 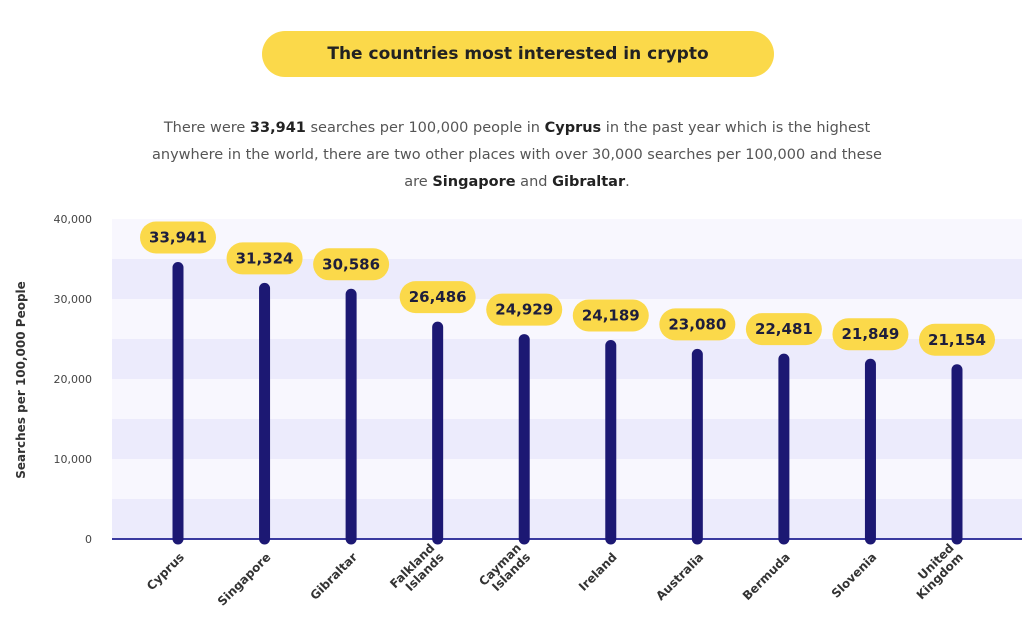 I want to click on desc-bold-value: 33,941, so click(x=277, y=127).